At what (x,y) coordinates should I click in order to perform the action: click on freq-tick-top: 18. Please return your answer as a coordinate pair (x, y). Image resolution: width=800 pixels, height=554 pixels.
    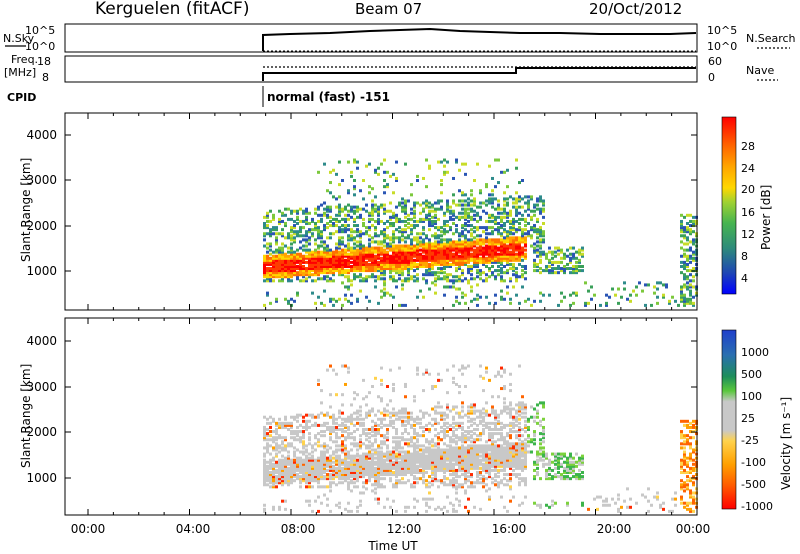
    Looking at the image, I should click on (44, 61).